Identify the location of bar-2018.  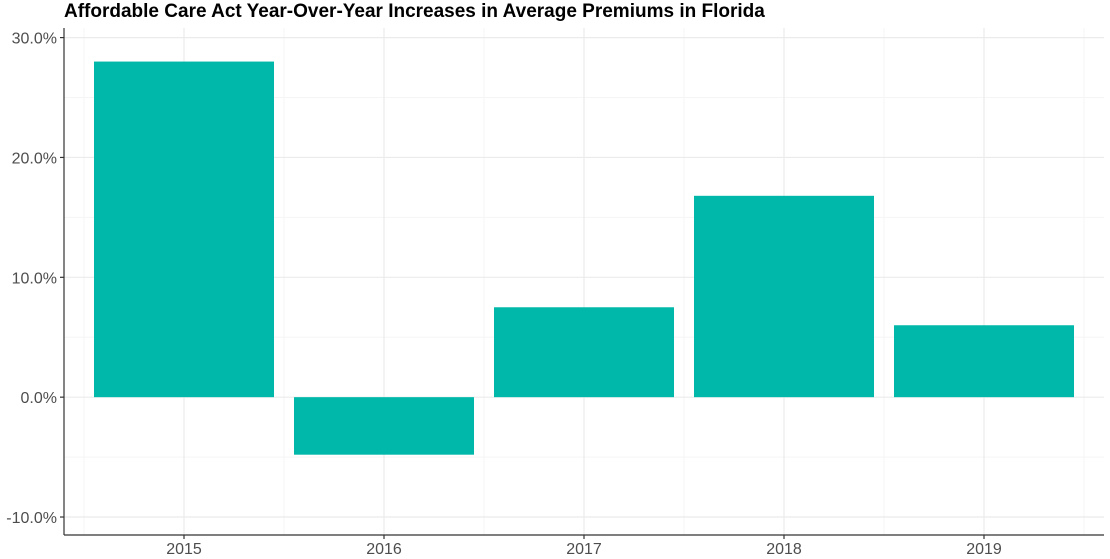
(784, 296).